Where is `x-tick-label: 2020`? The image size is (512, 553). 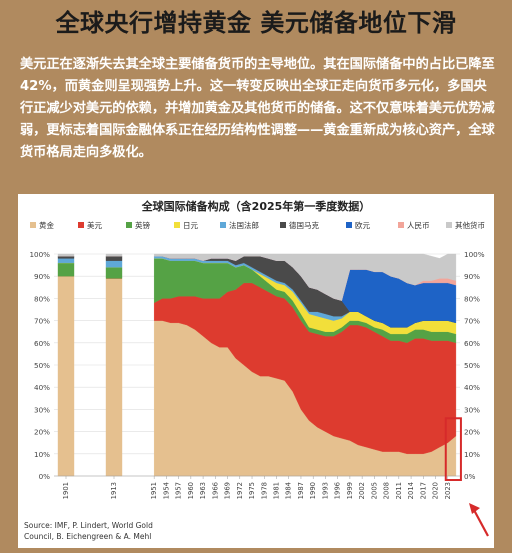 x-tick-label: 2020 is located at coordinates (436, 490).